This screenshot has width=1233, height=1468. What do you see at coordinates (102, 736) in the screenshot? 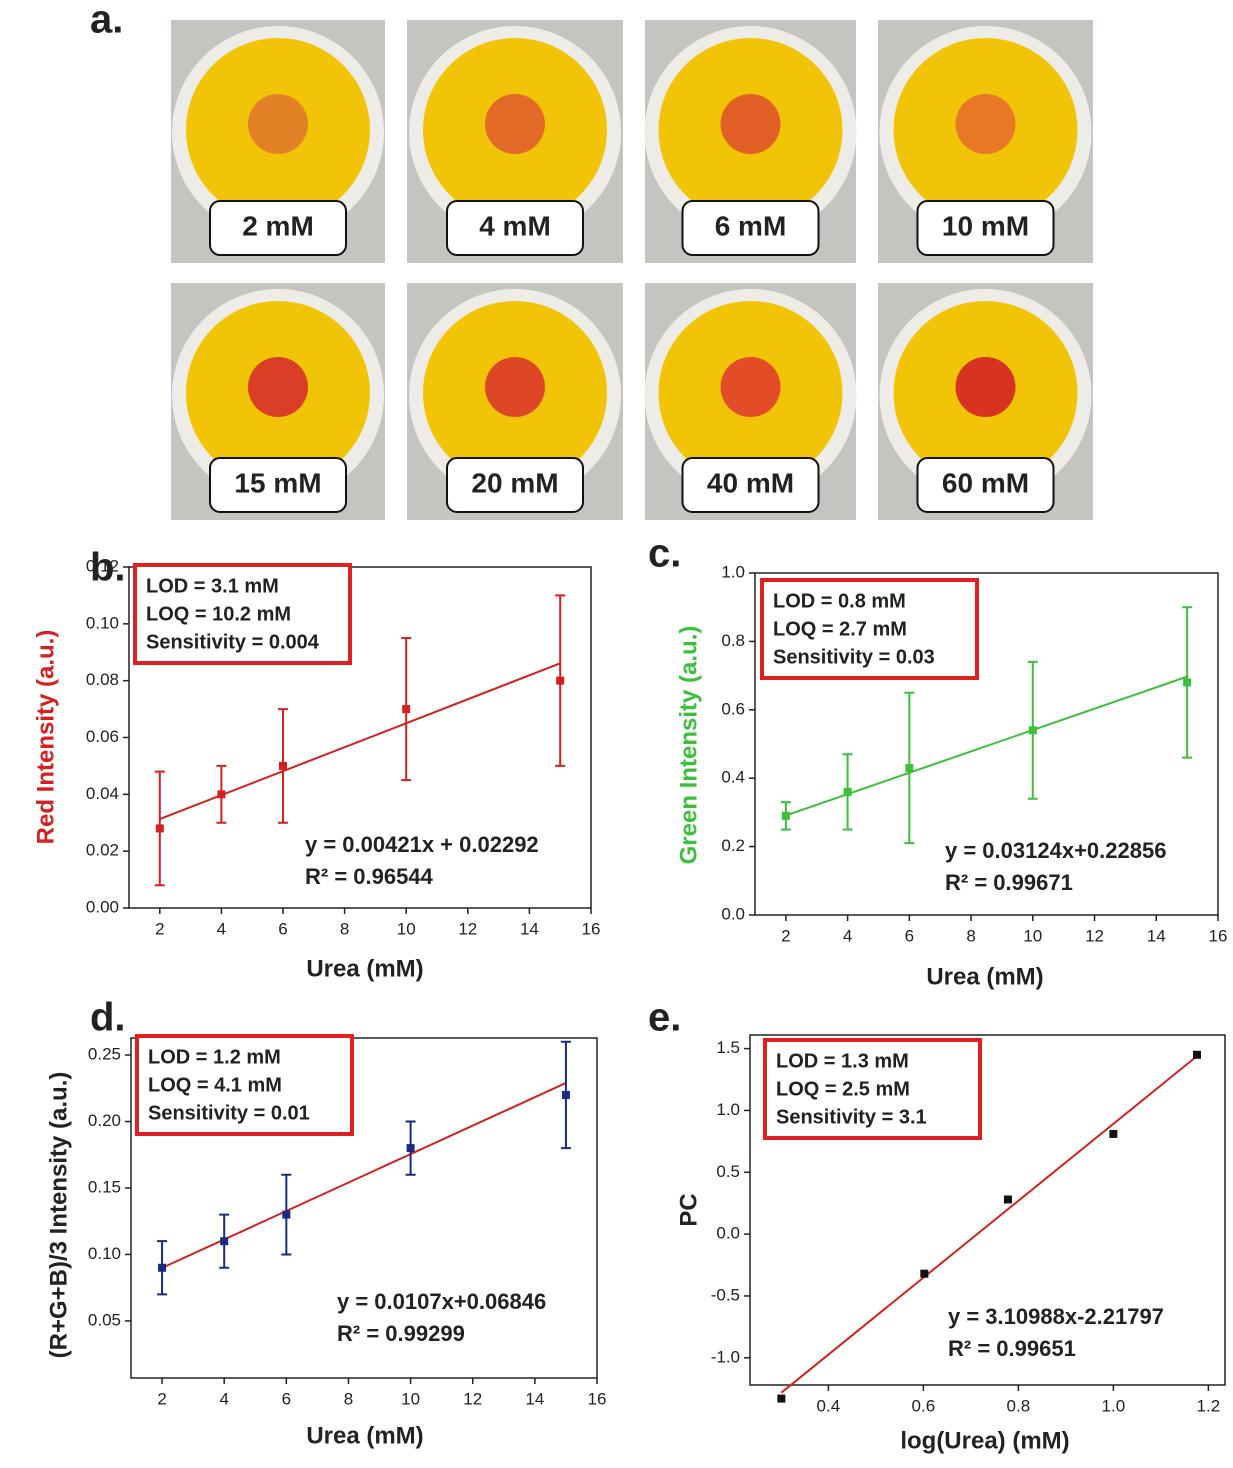
I see `y-tick-label: 0.06` at bounding box center [102, 736].